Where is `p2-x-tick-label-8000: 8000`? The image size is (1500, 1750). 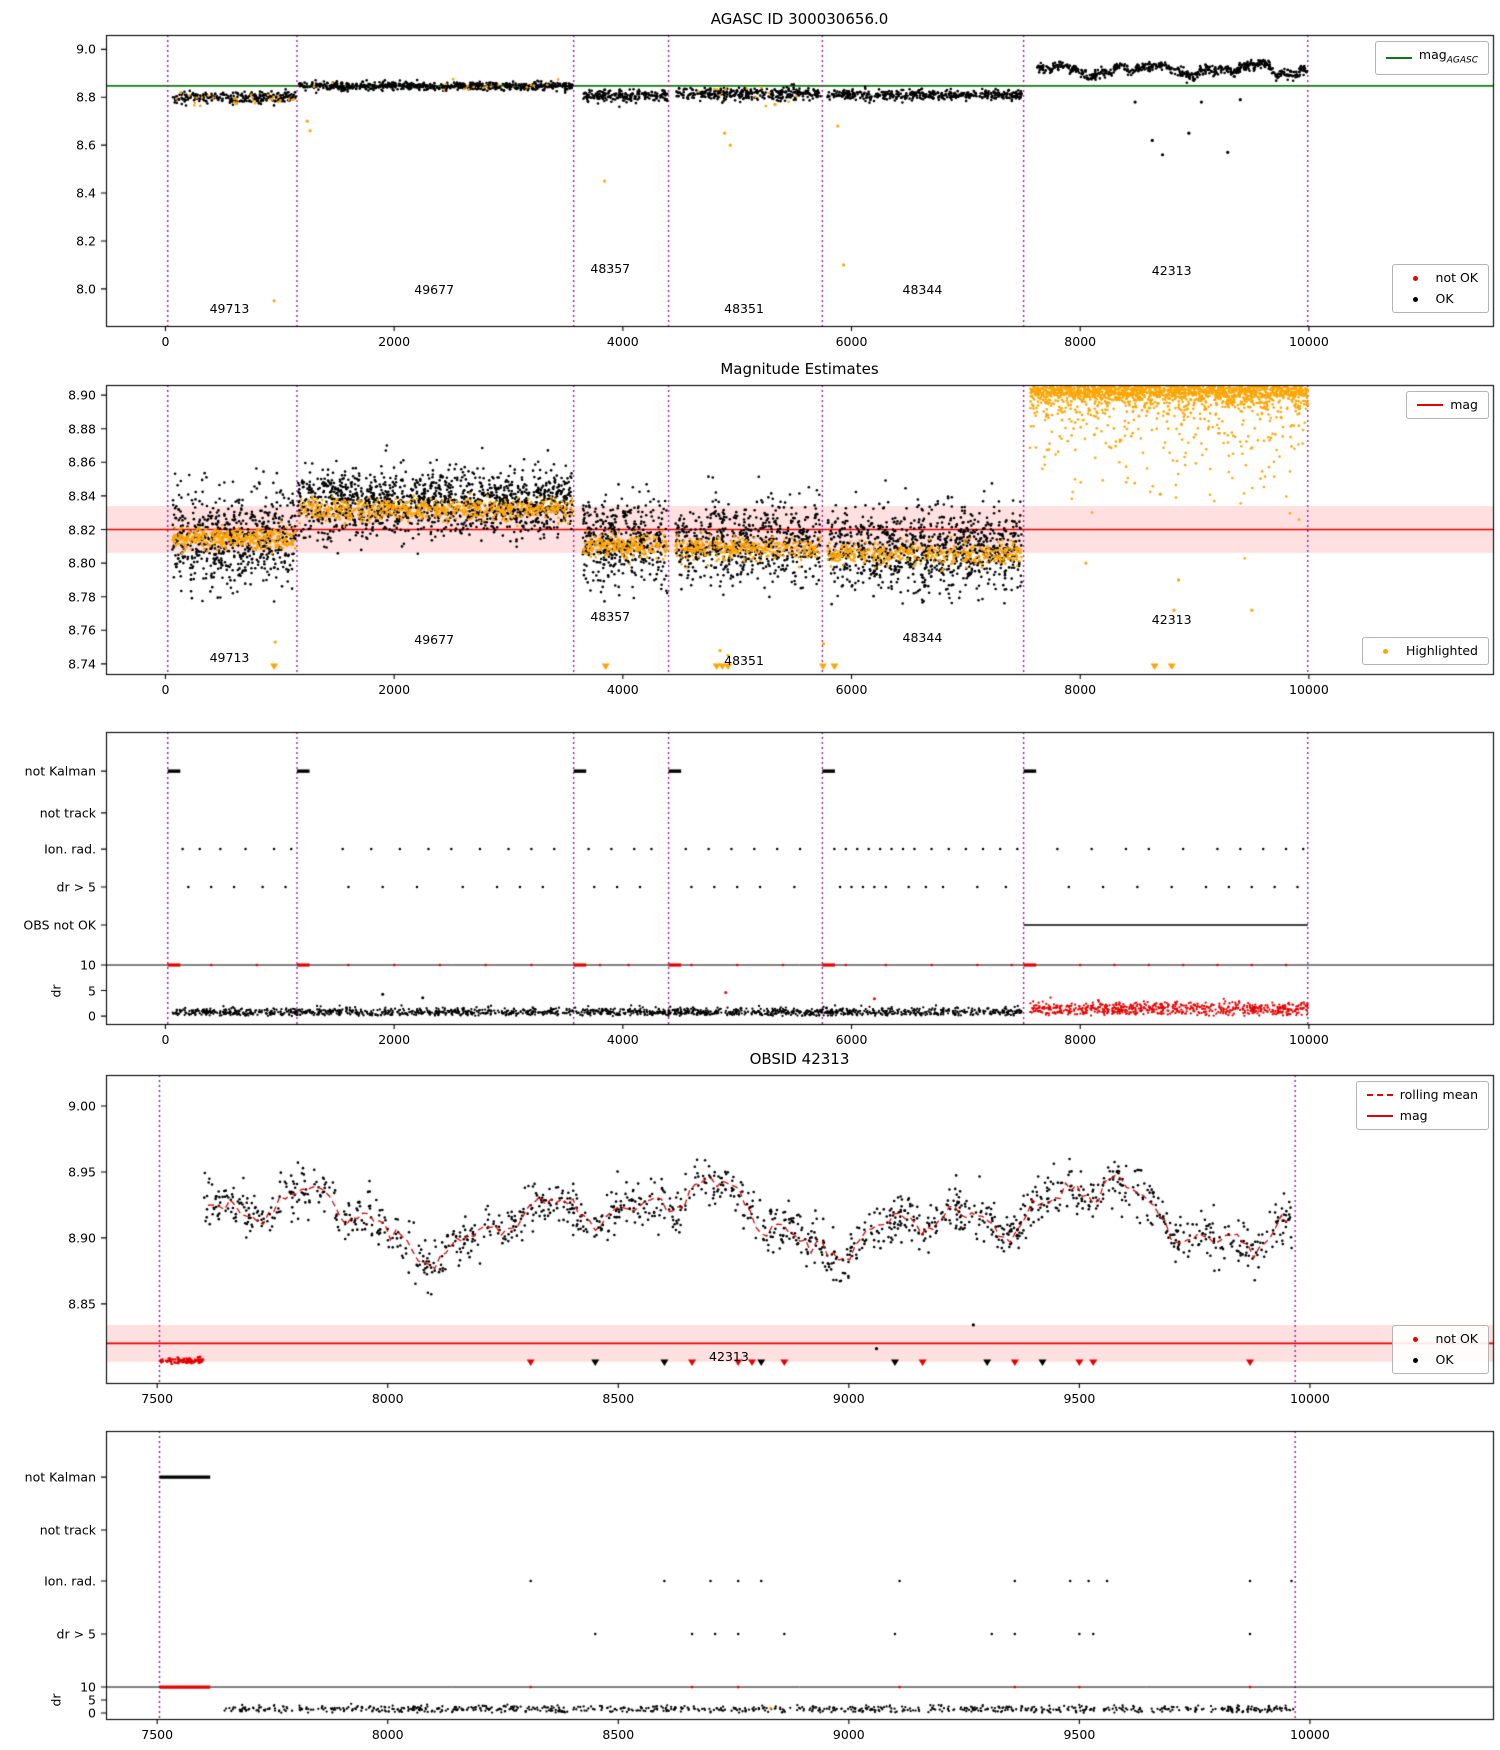
p2-x-tick-label-8000: 8000 is located at coordinates (1080, 689).